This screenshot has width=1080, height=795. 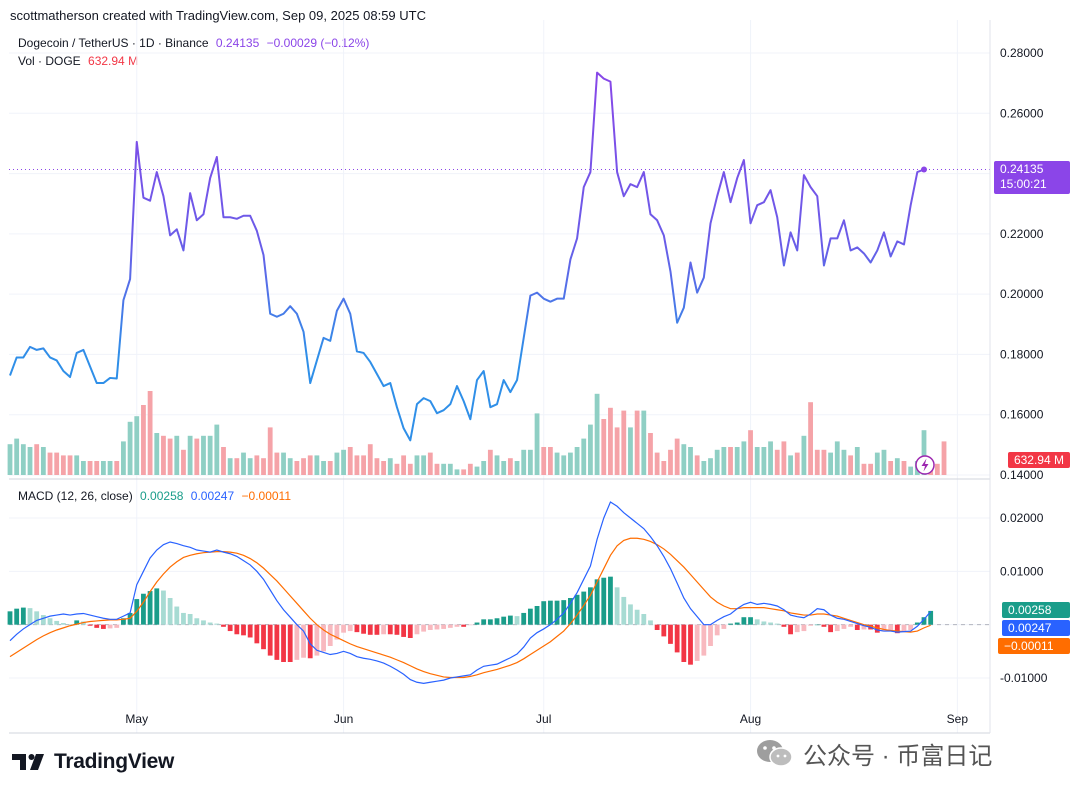 I want to click on time-tick-label: May, so click(x=136, y=719).